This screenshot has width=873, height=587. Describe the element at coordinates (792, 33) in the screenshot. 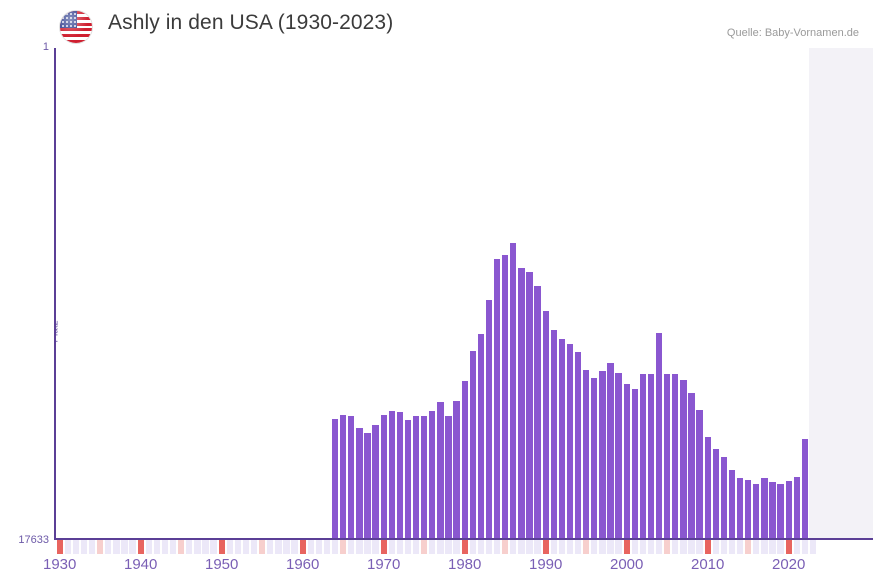

I see `source-attribution: Quelle: Baby-Vornamen.de` at that location.